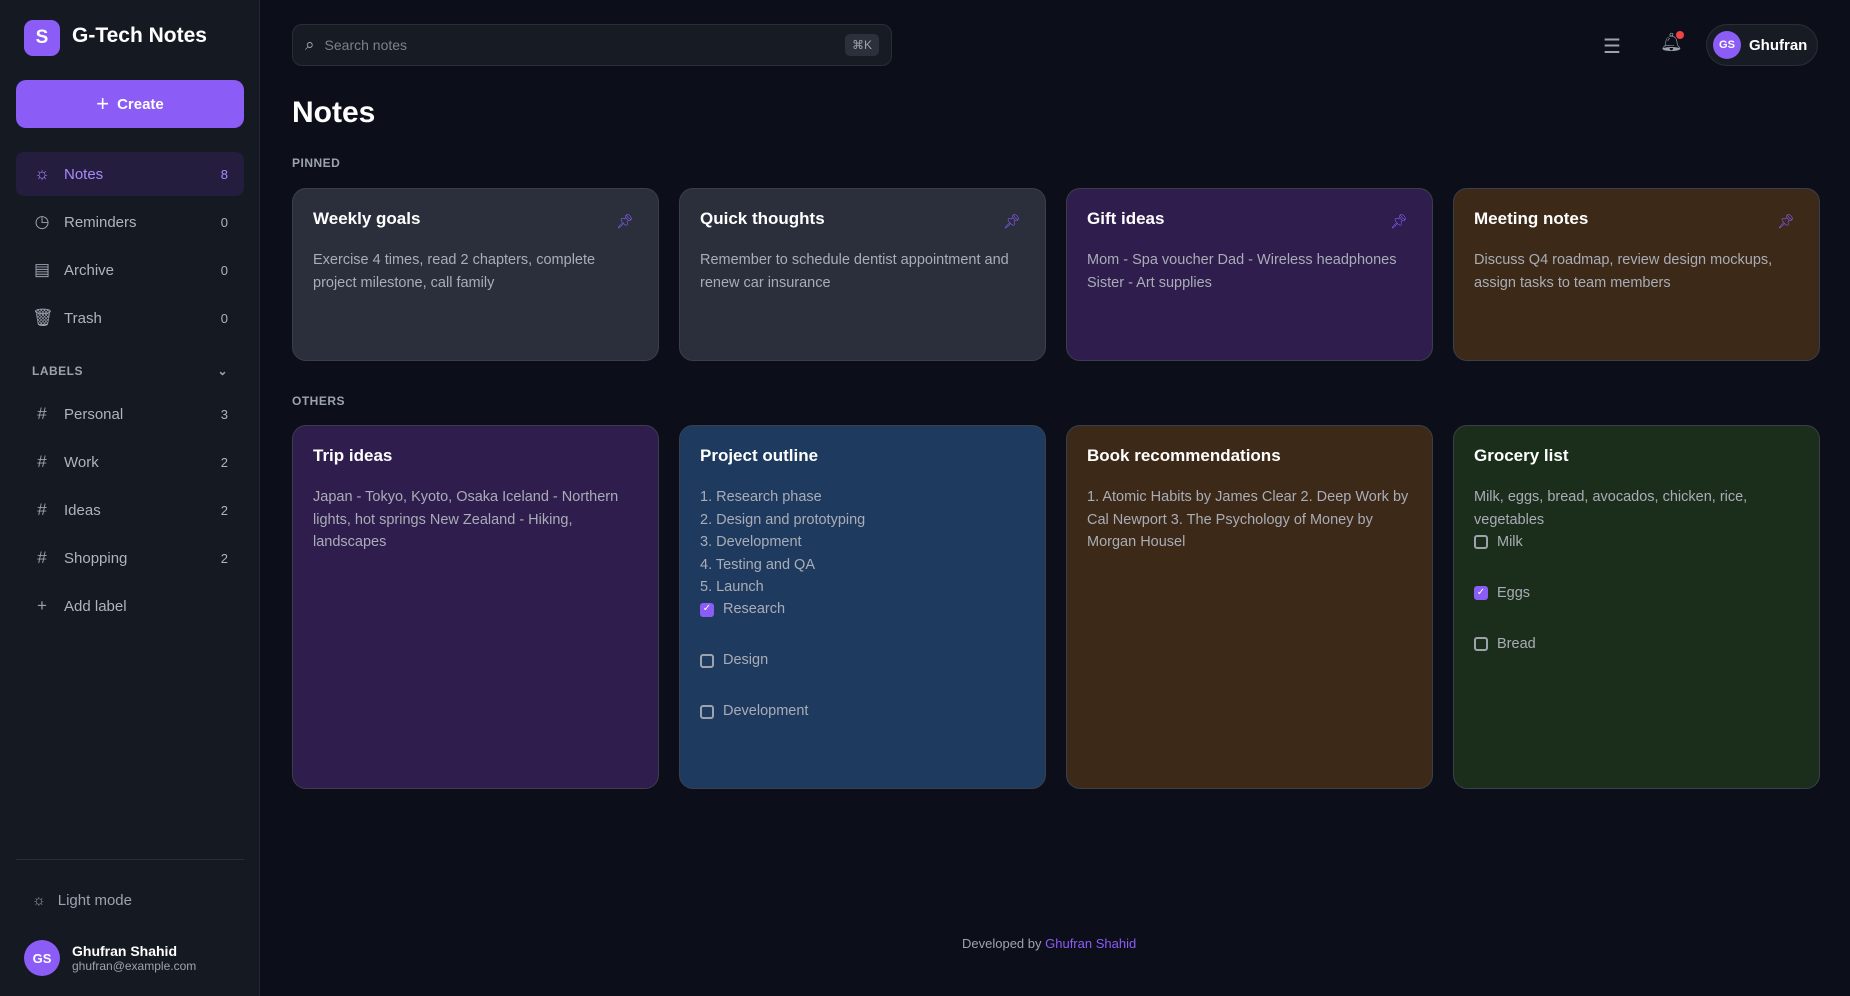  What do you see at coordinates (110, 958) in the screenshot?
I see `user-profile: GS Ghufran Shahid ghufran@example.com` at bounding box center [110, 958].